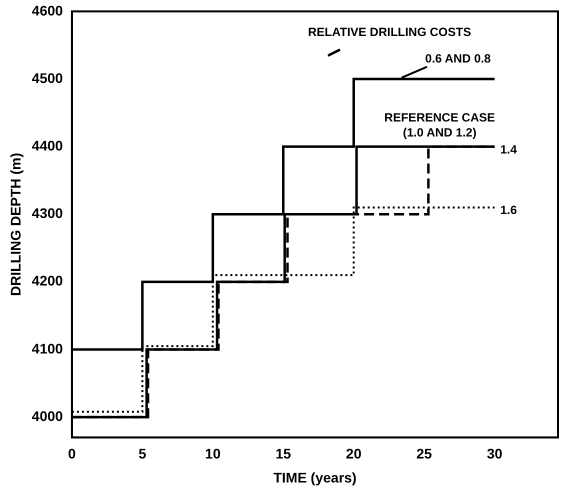 Image resolution: width=562 pixels, height=495 pixels. I want to click on y-tick-label: 4600, so click(48, 10).